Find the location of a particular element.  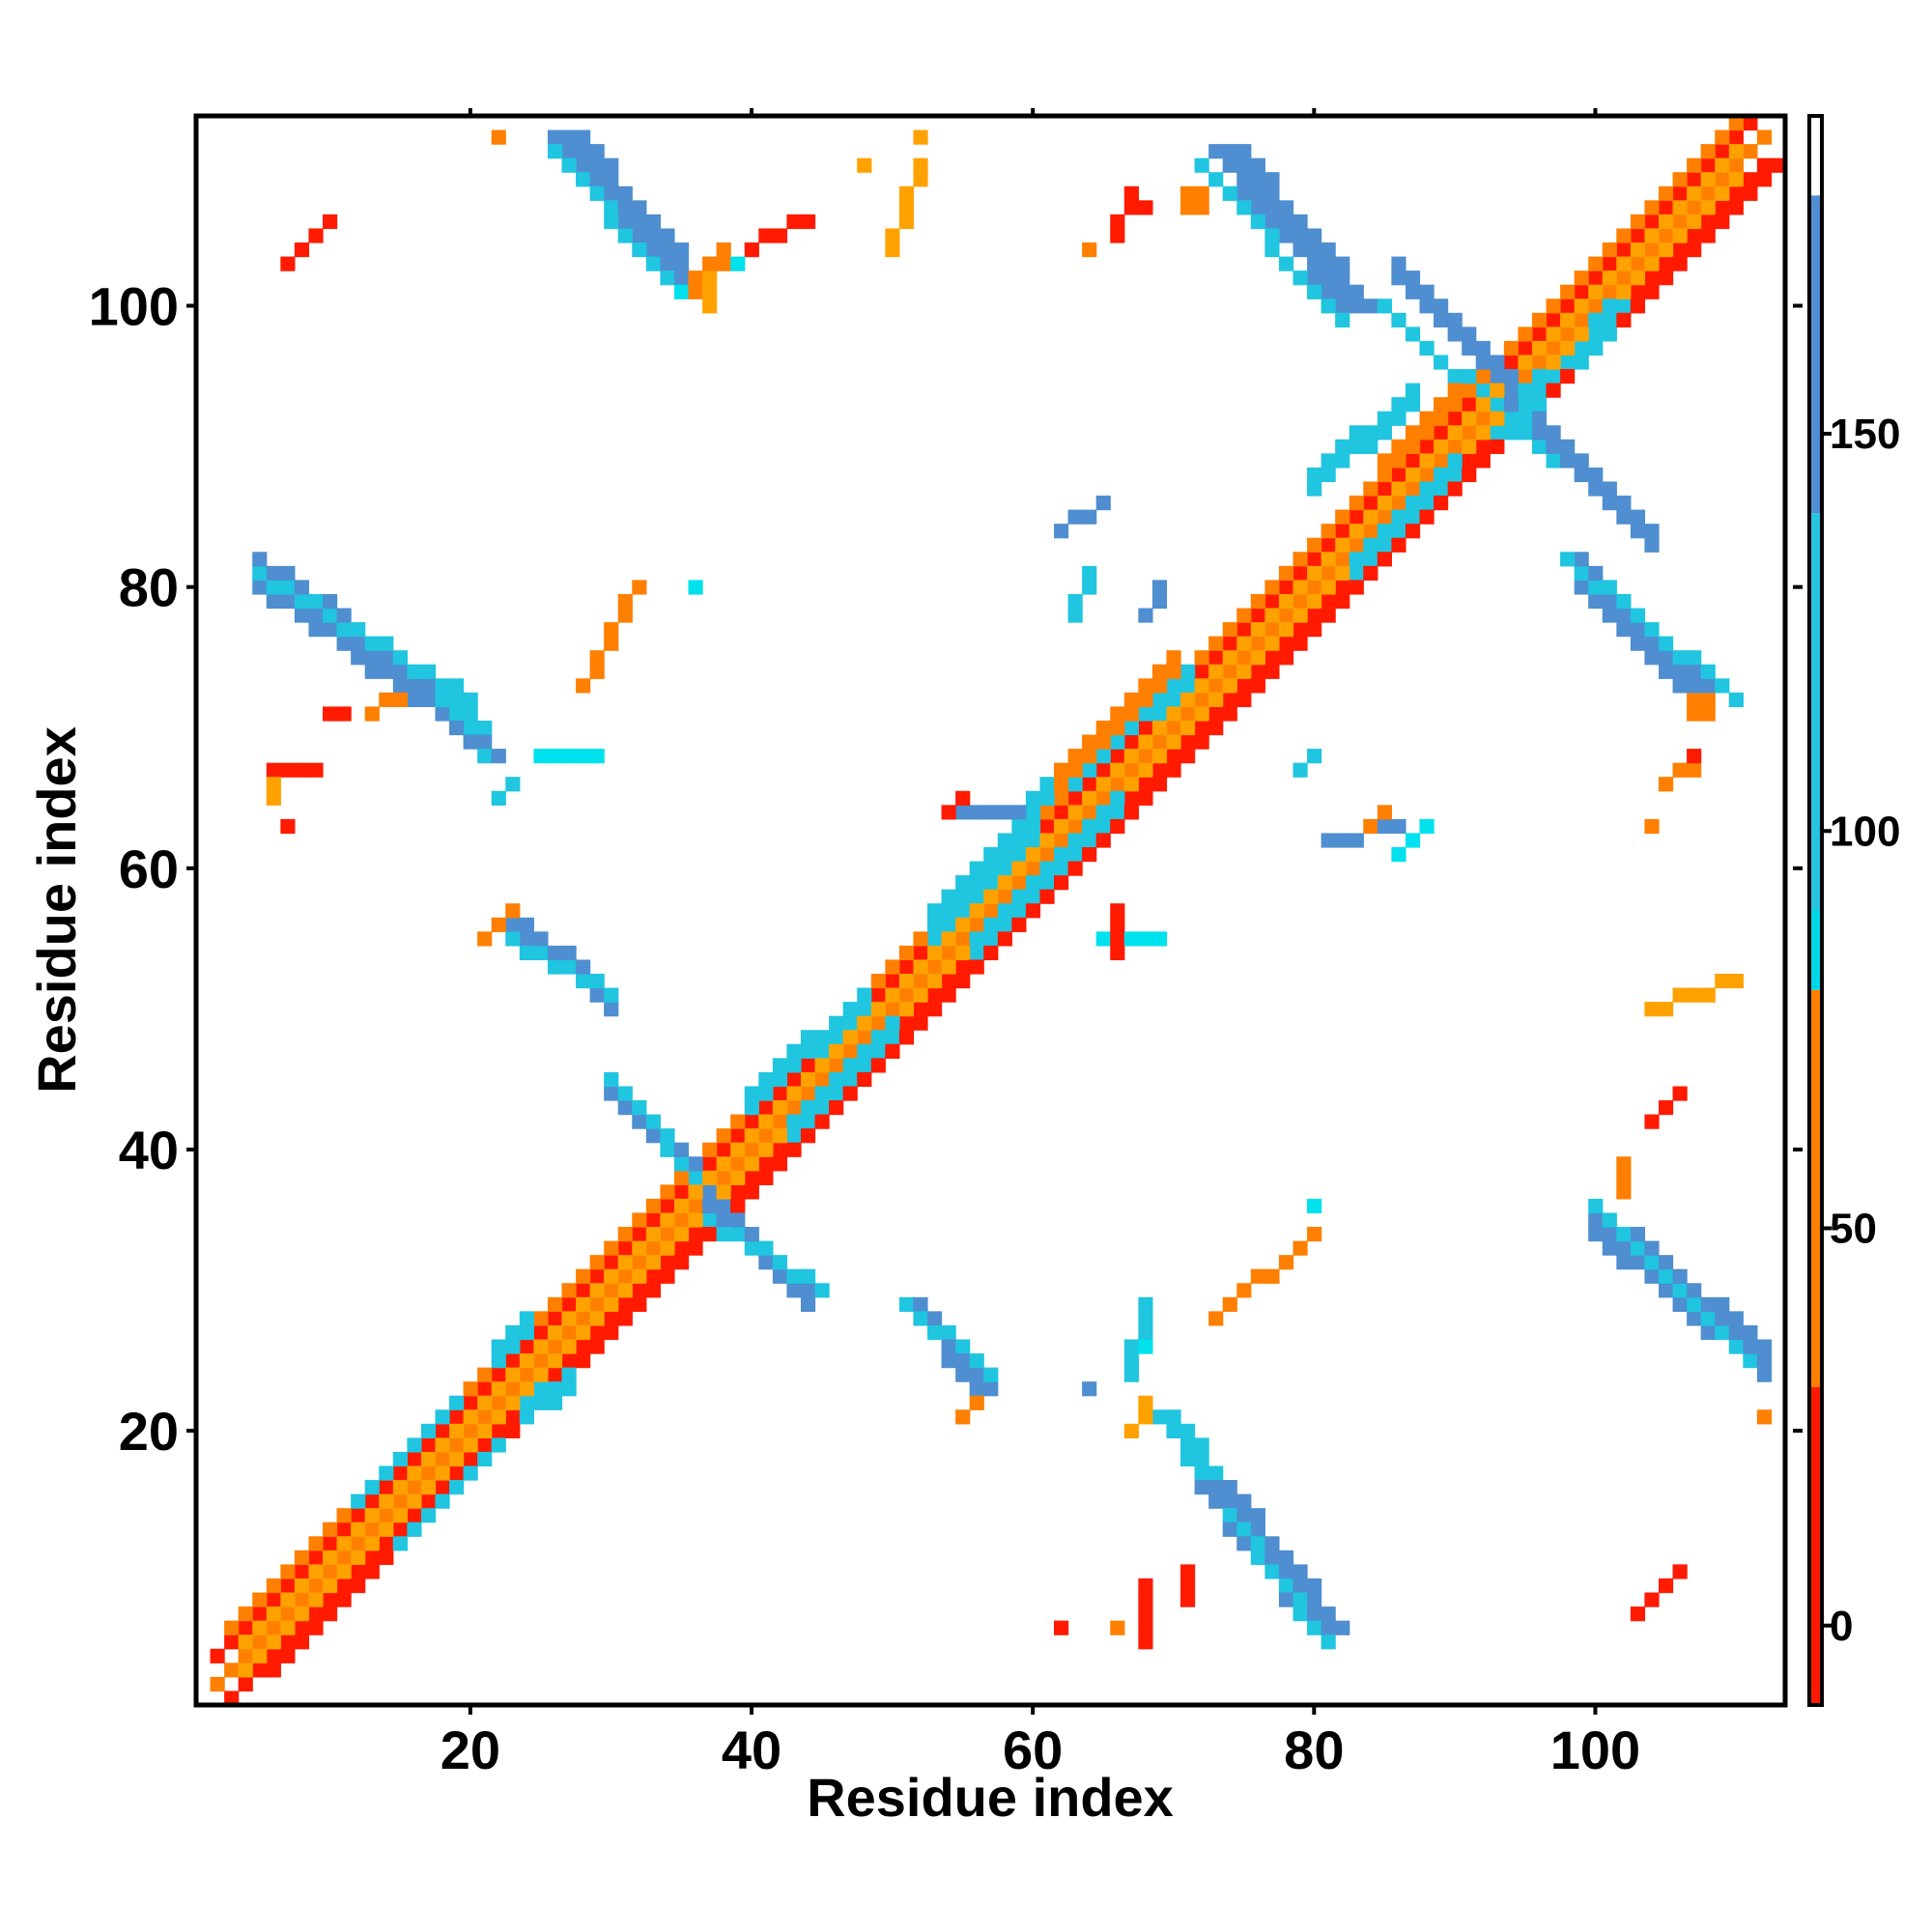

y-axis-title: Residue index is located at coordinates (56, 910).